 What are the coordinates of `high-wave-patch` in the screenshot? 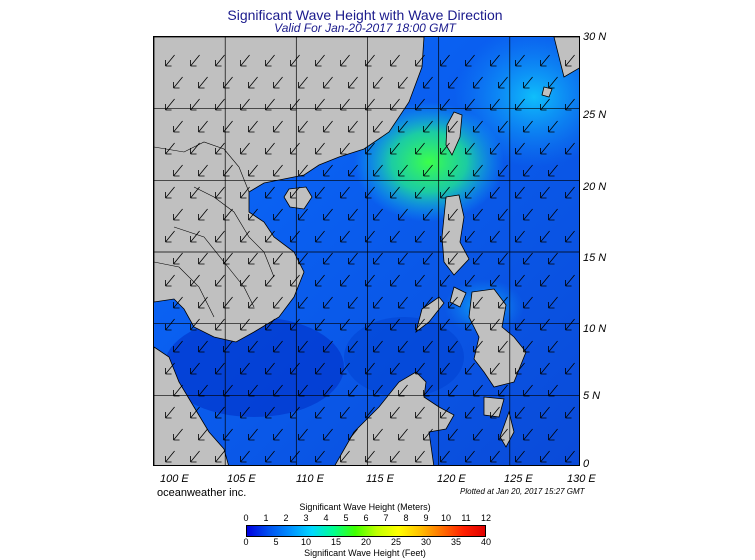 It's located at (429, 162).